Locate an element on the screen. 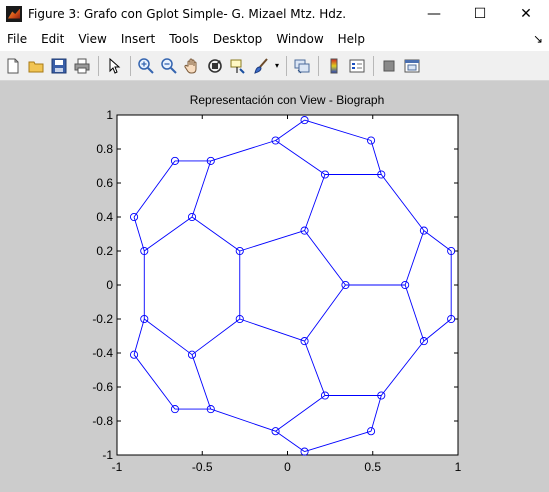 Image resolution: width=549 pixels, height=492 pixels. menu-tools: Tools is located at coordinates (184, 39).